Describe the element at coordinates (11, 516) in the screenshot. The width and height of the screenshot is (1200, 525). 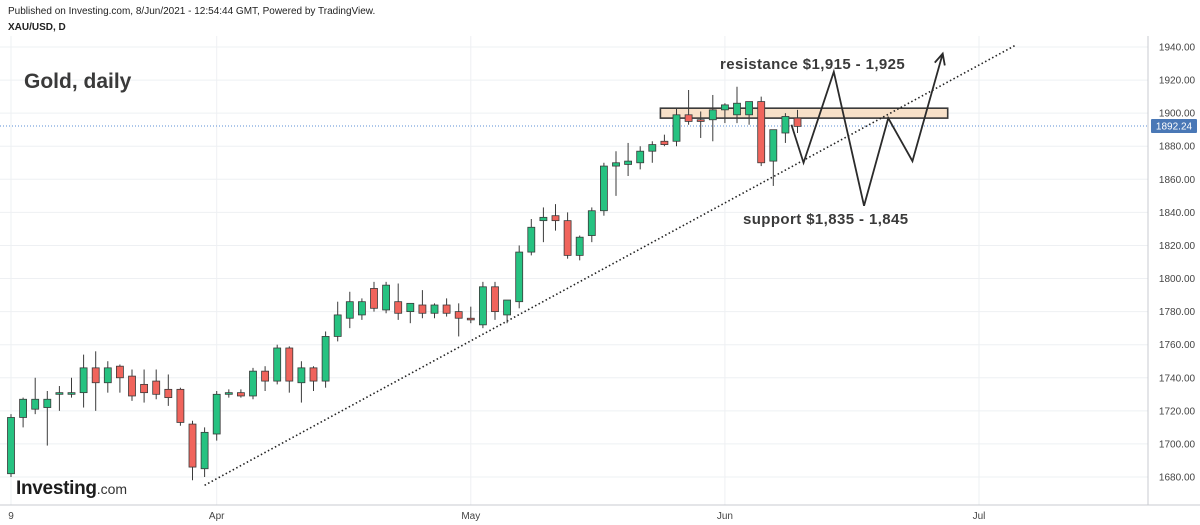
I see `x-tick-label: 9` at that location.